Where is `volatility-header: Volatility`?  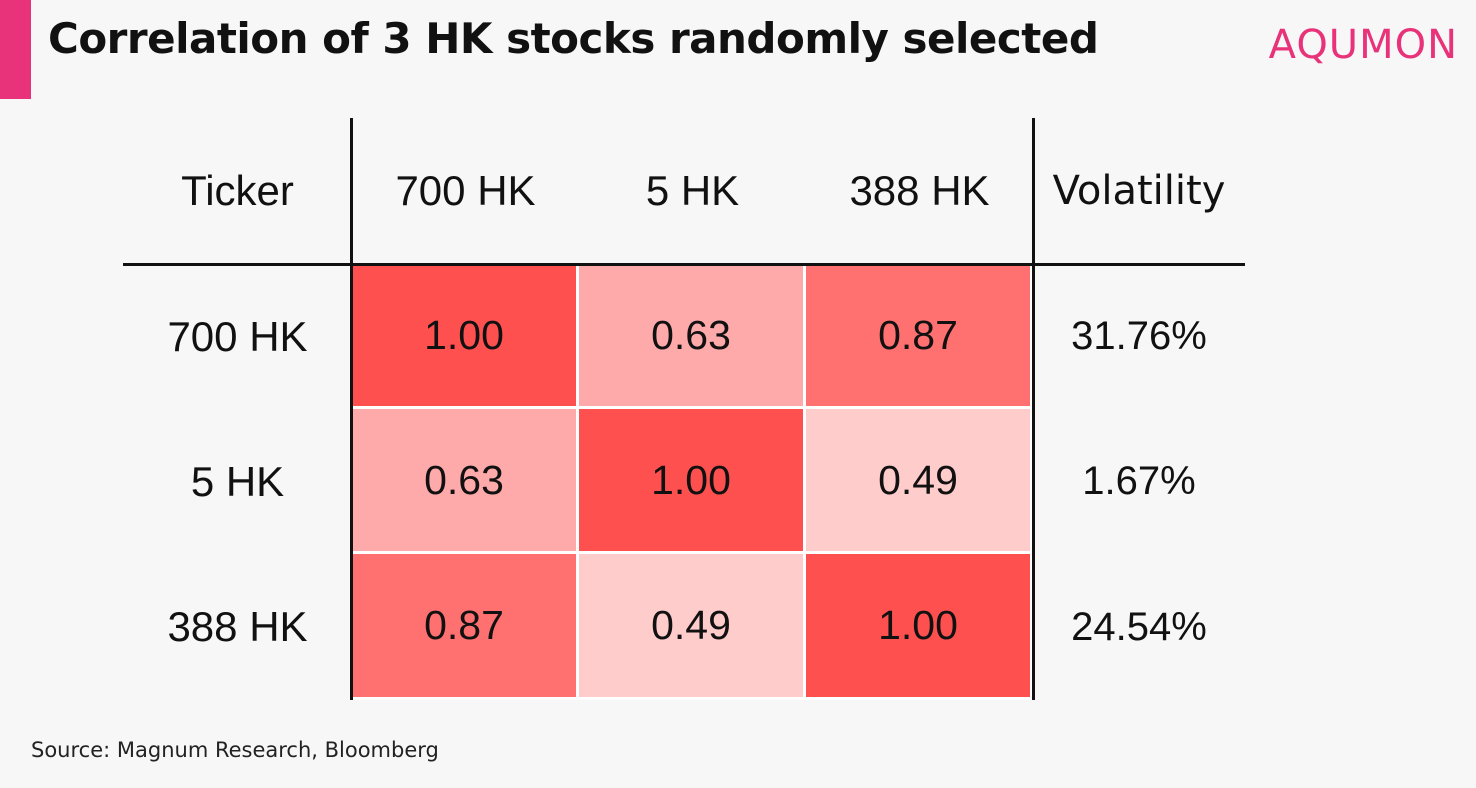
volatility-header: Volatility is located at coordinates (1139, 191).